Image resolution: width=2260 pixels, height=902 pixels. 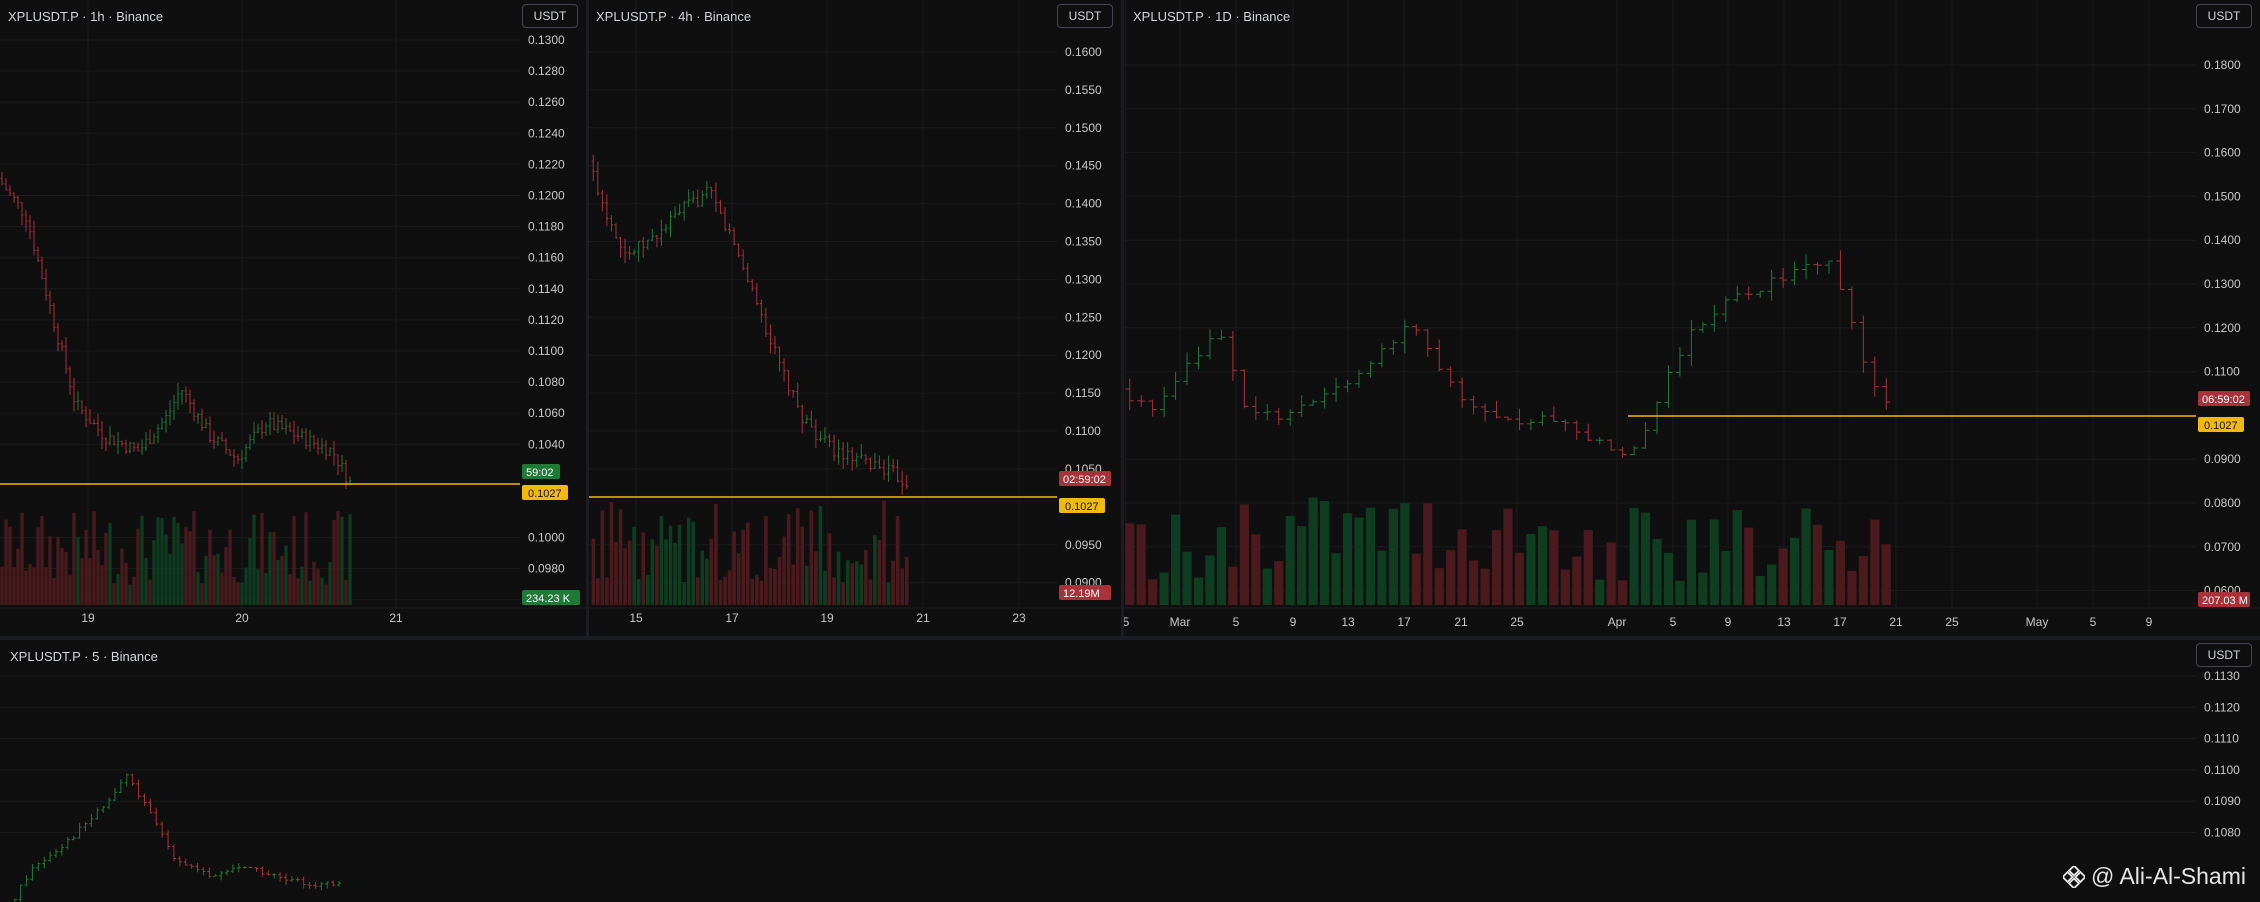 What do you see at coordinates (1236, 622) in the screenshot?
I see `x-axis-label: 5` at bounding box center [1236, 622].